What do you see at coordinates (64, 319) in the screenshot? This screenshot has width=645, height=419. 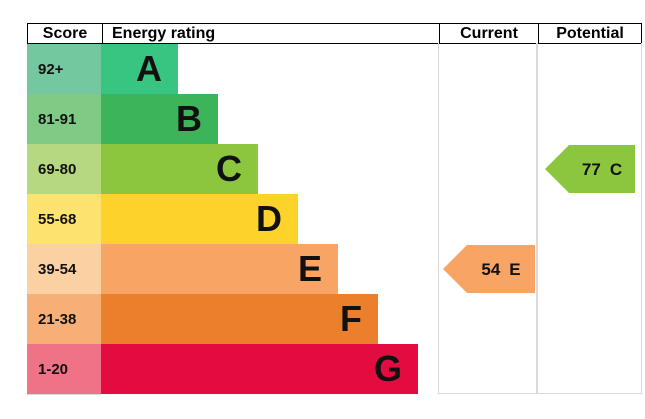 I see `score-range-f: 21-38` at bounding box center [64, 319].